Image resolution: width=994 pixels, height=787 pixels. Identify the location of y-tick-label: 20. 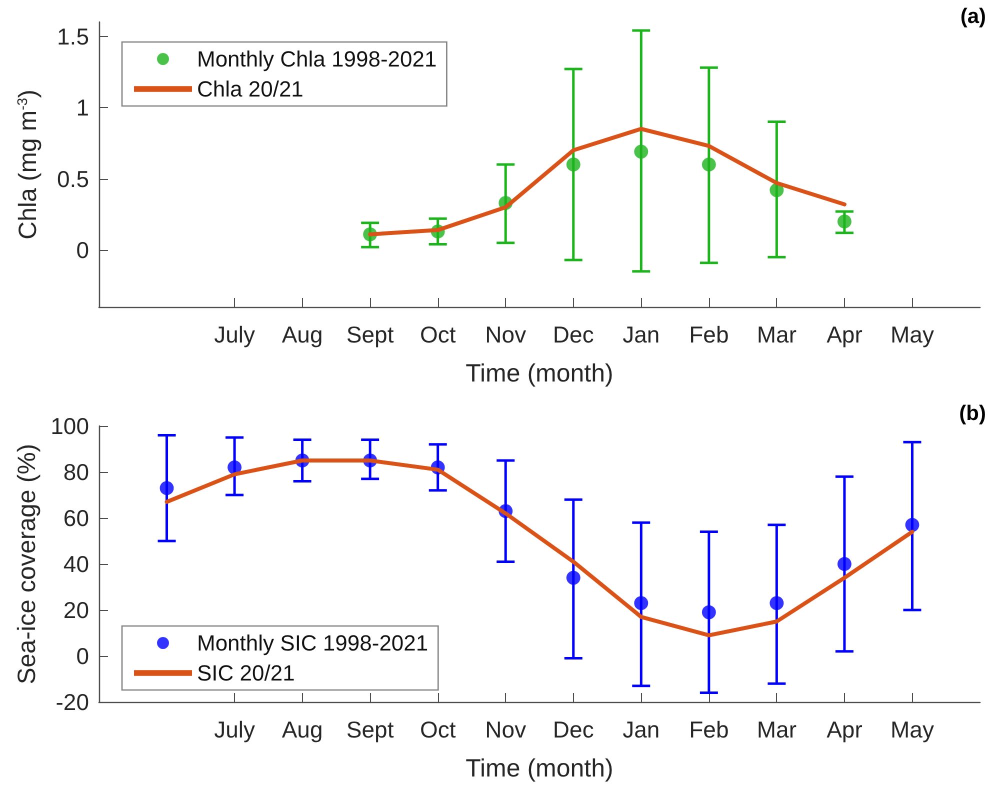
(76, 610).